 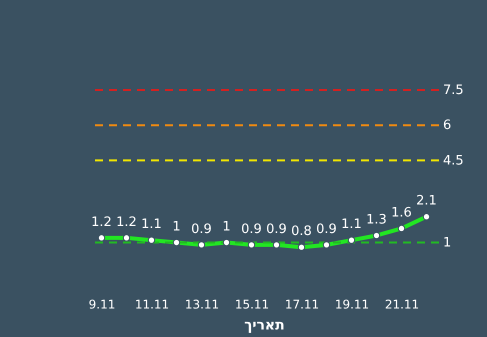 I want to click on x-tick-label: 17.11, so click(x=302, y=305).